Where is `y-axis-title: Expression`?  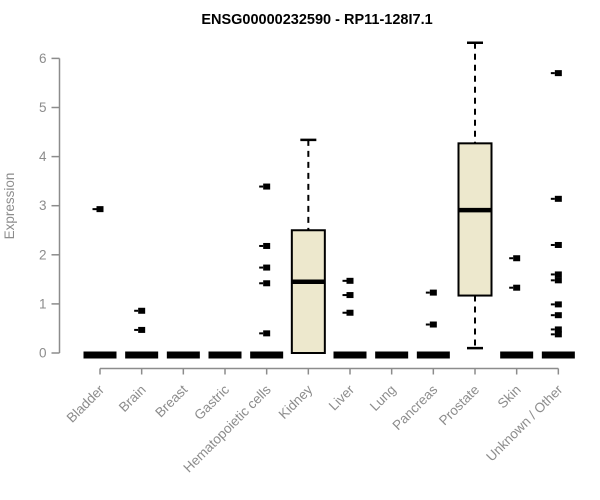
y-axis-title: Expression is located at coordinates (9, 206).